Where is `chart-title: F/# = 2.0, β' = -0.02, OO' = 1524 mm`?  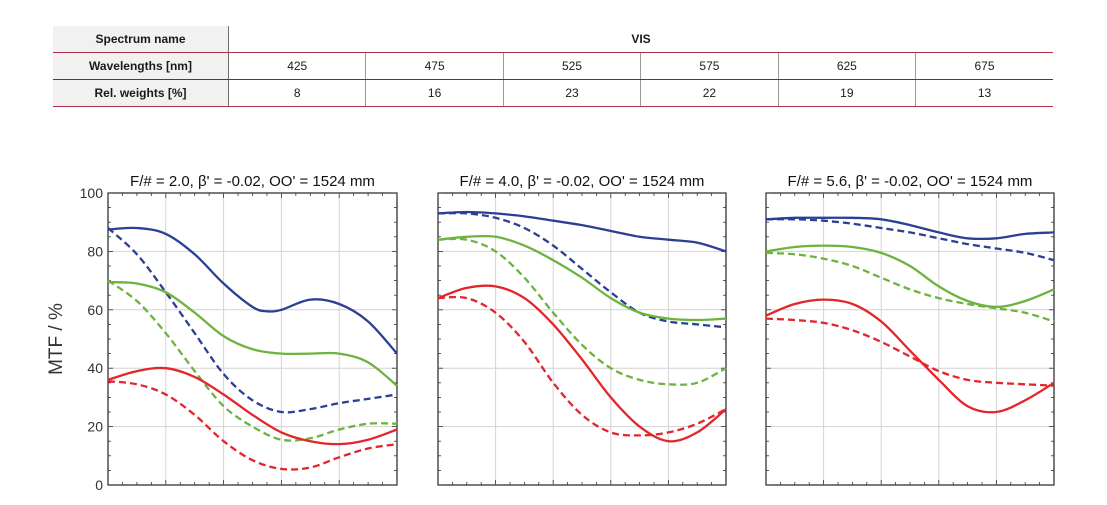 chart-title: F/# = 2.0, β' = -0.02, OO' = 1524 mm is located at coordinates (252, 181).